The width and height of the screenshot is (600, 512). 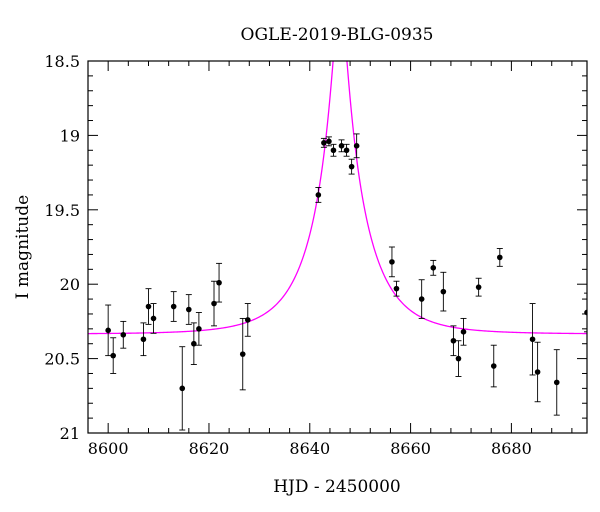 What do you see at coordinates (62, 359) in the screenshot?
I see `y-tick-label: 20.5` at bounding box center [62, 359].